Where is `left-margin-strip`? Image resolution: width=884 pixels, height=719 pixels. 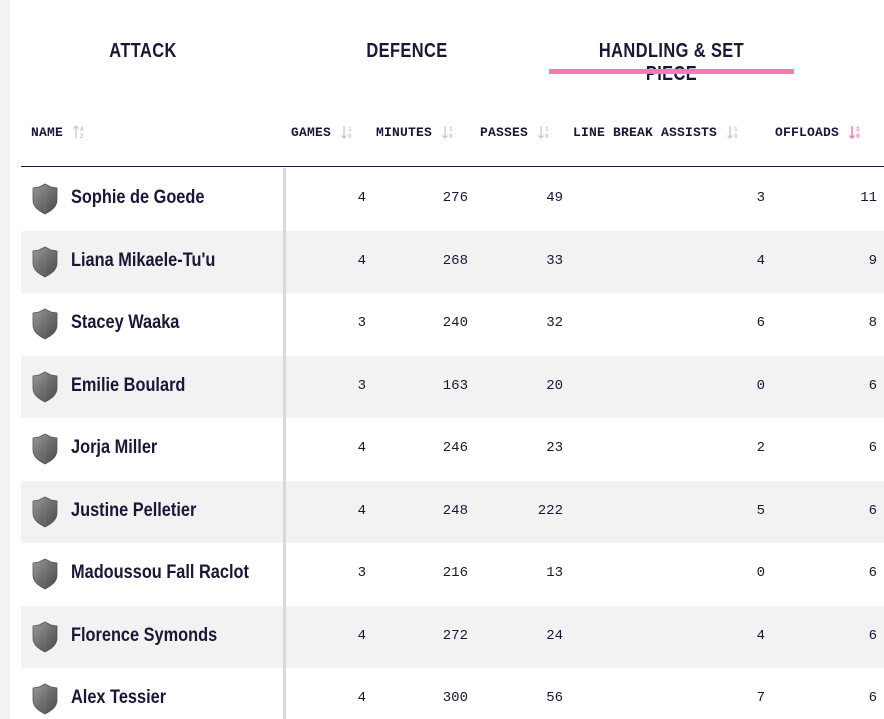
left-margin-strip is located at coordinates (5, 359).